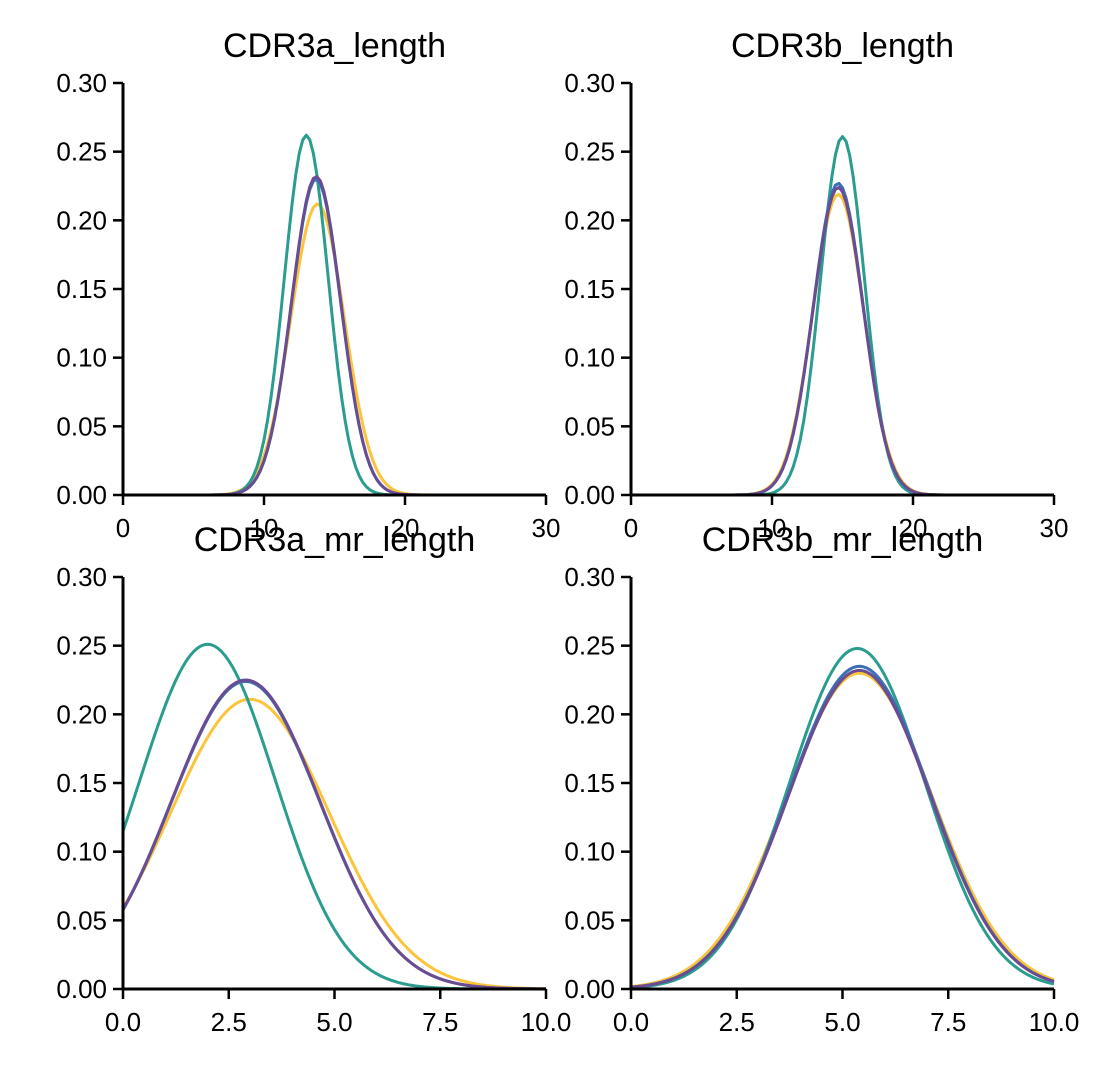  What do you see at coordinates (842, 46) in the screenshot?
I see `panel-title: CDR3b_length` at bounding box center [842, 46].